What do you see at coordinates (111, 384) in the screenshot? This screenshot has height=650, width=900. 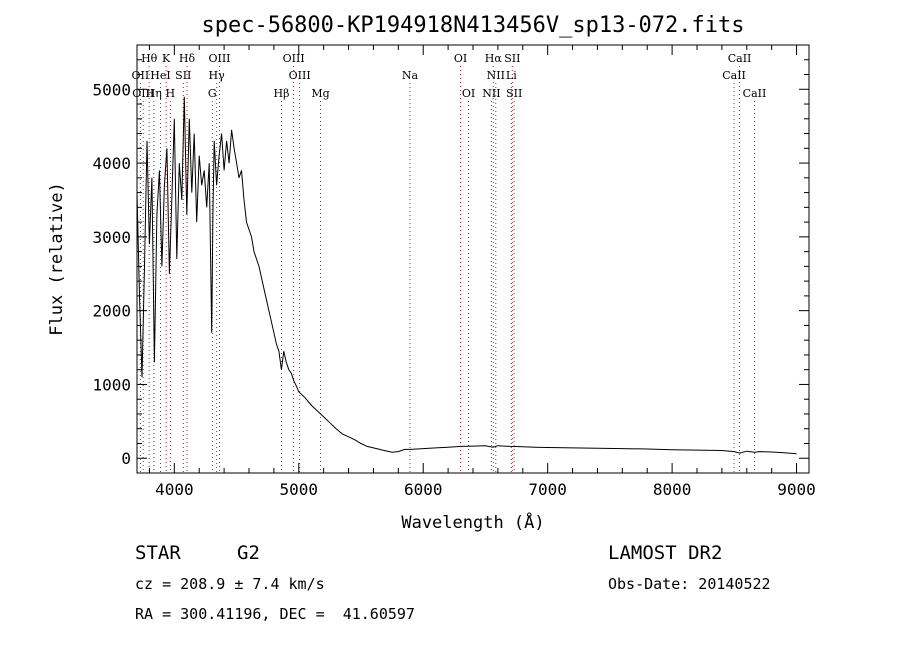 I see `y-tick-label: 1000` at bounding box center [111, 384].